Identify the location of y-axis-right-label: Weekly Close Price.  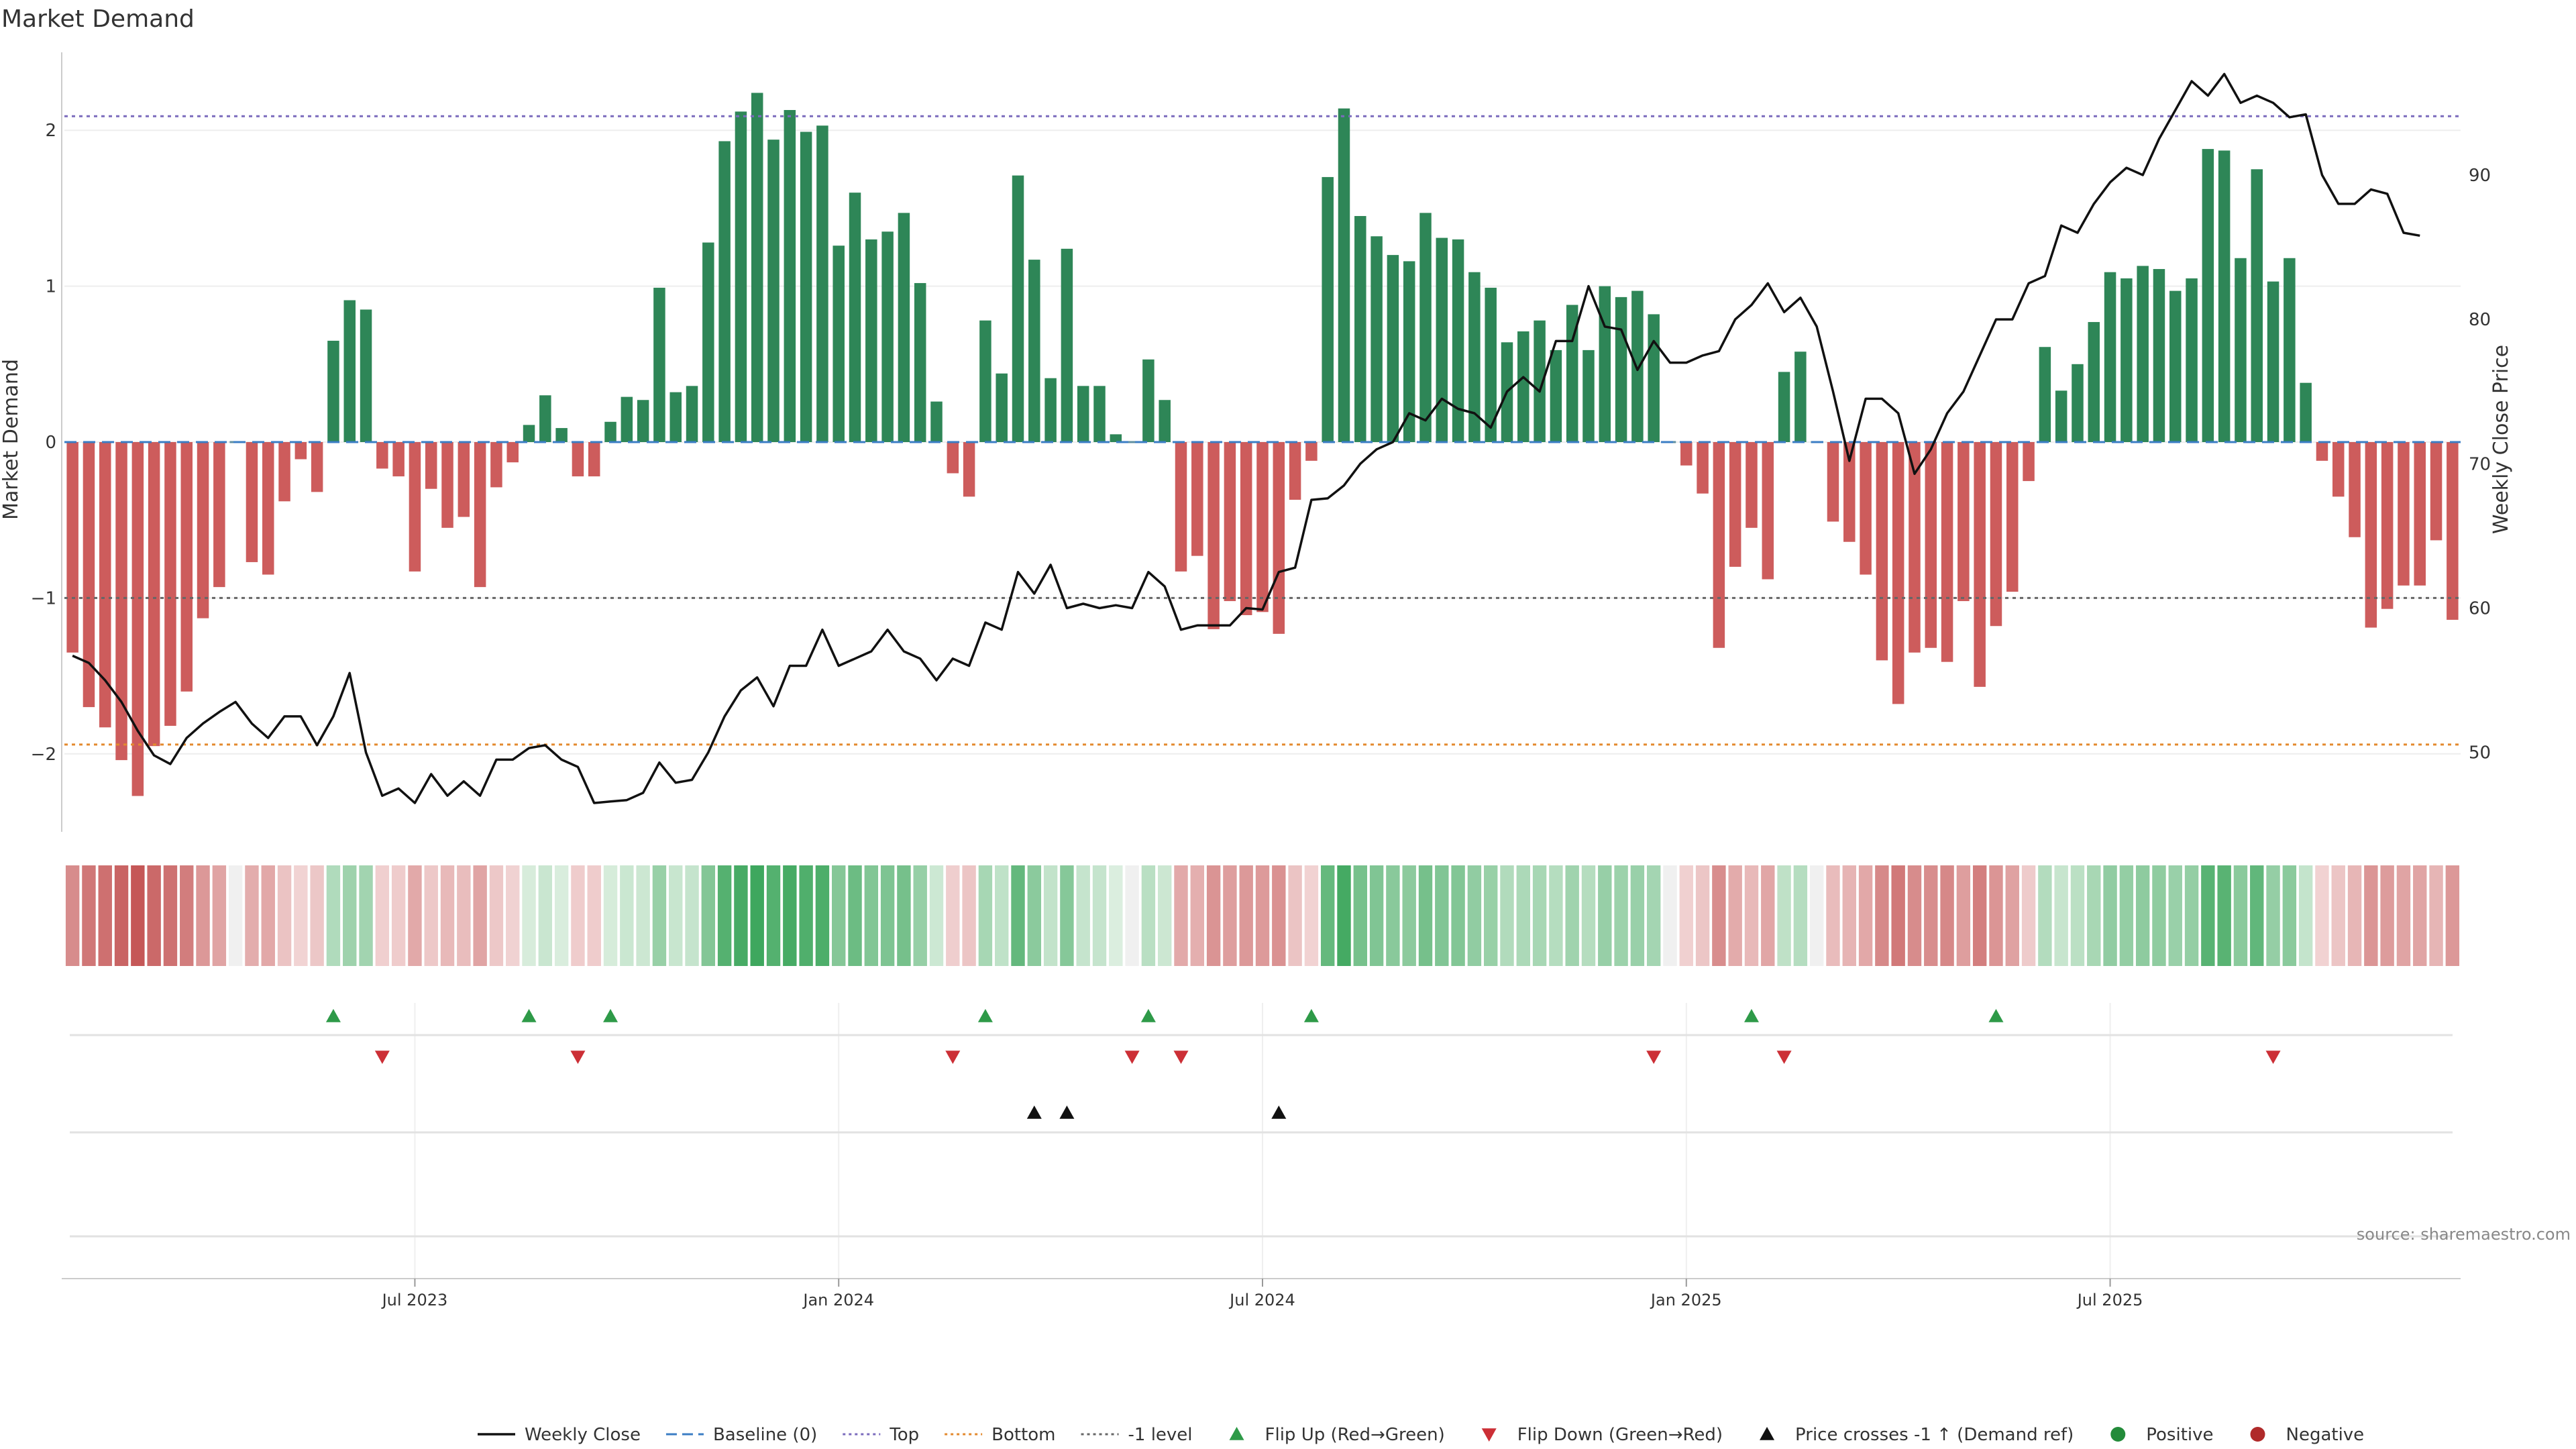
(2501, 439).